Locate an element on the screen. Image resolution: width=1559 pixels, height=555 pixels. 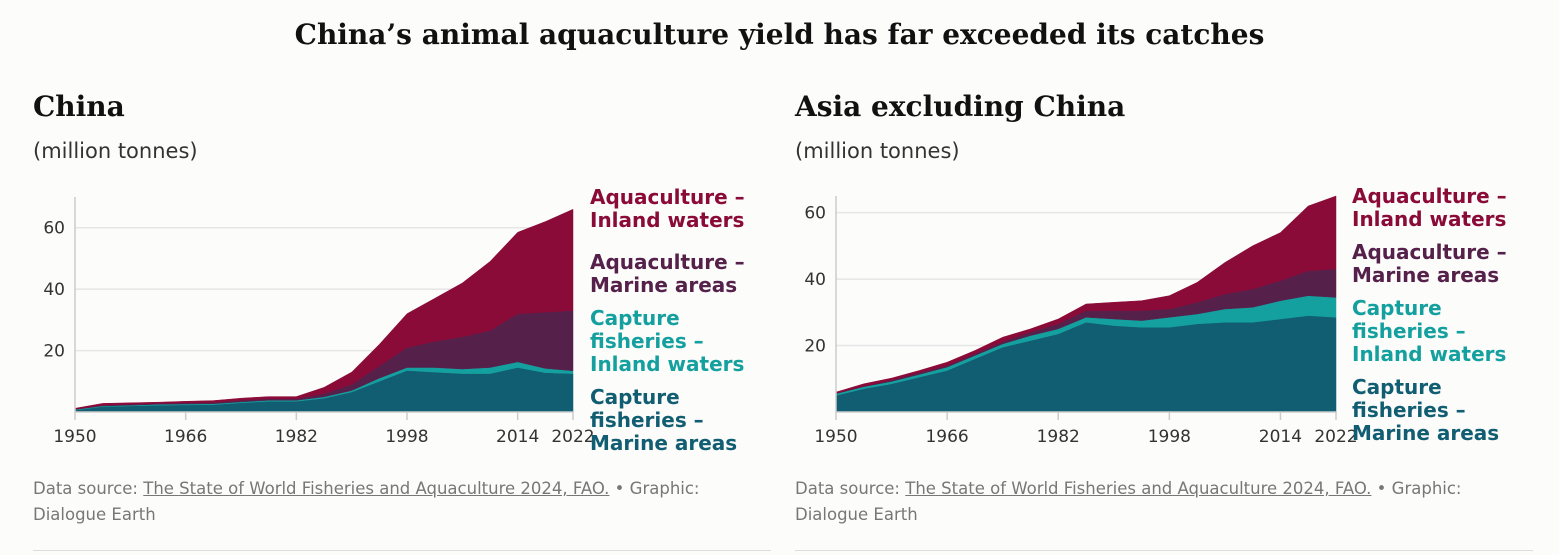
chart-title: China is located at coordinates (79, 106).